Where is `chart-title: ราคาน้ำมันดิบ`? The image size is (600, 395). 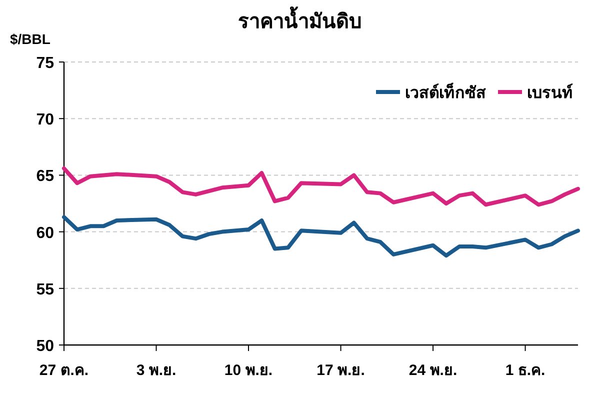 chart-title: ราคาน้ำมันดิบ is located at coordinates (300, 19).